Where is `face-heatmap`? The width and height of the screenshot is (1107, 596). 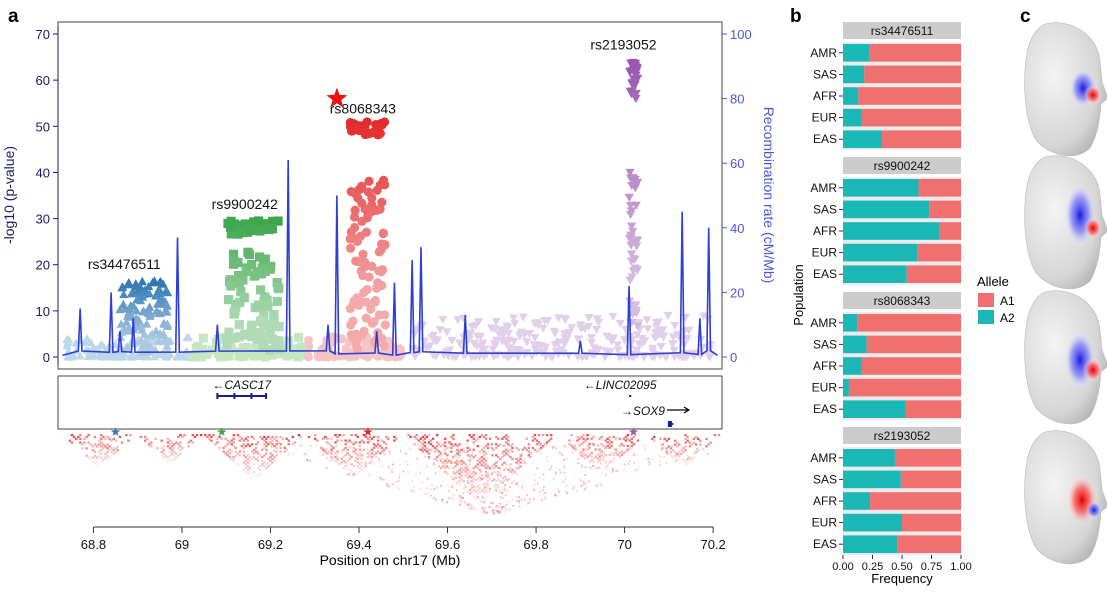
face-heatmap is located at coordinates (1065, 89).